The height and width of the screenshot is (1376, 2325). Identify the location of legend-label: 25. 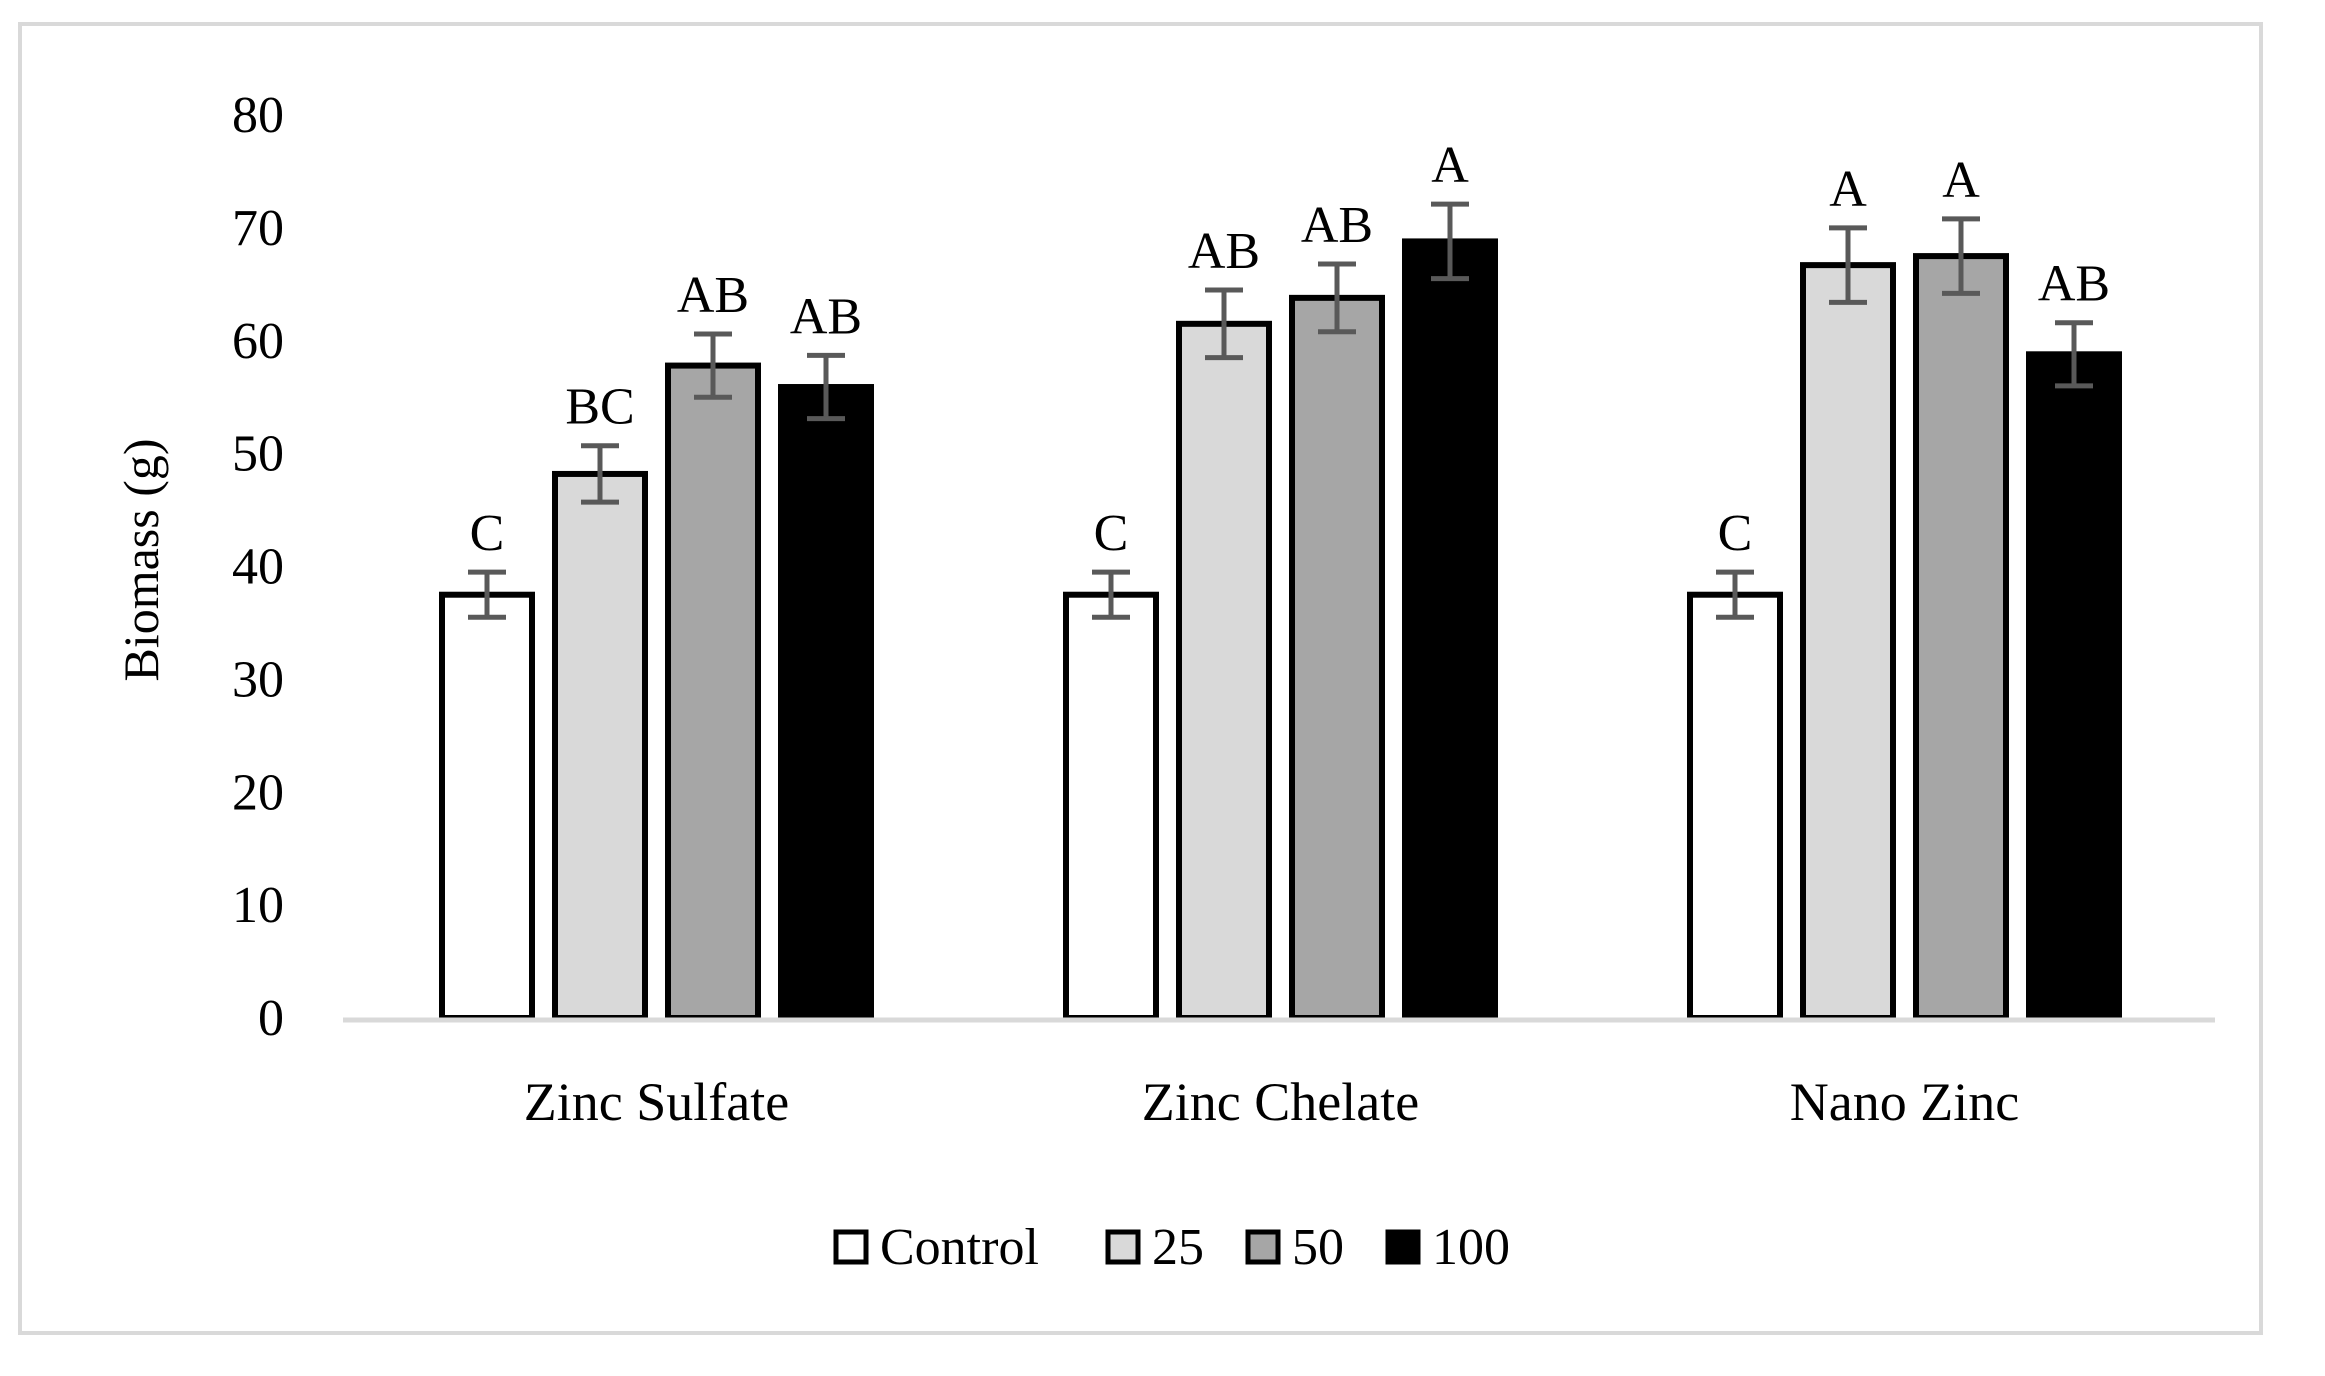
(1178, 1247).